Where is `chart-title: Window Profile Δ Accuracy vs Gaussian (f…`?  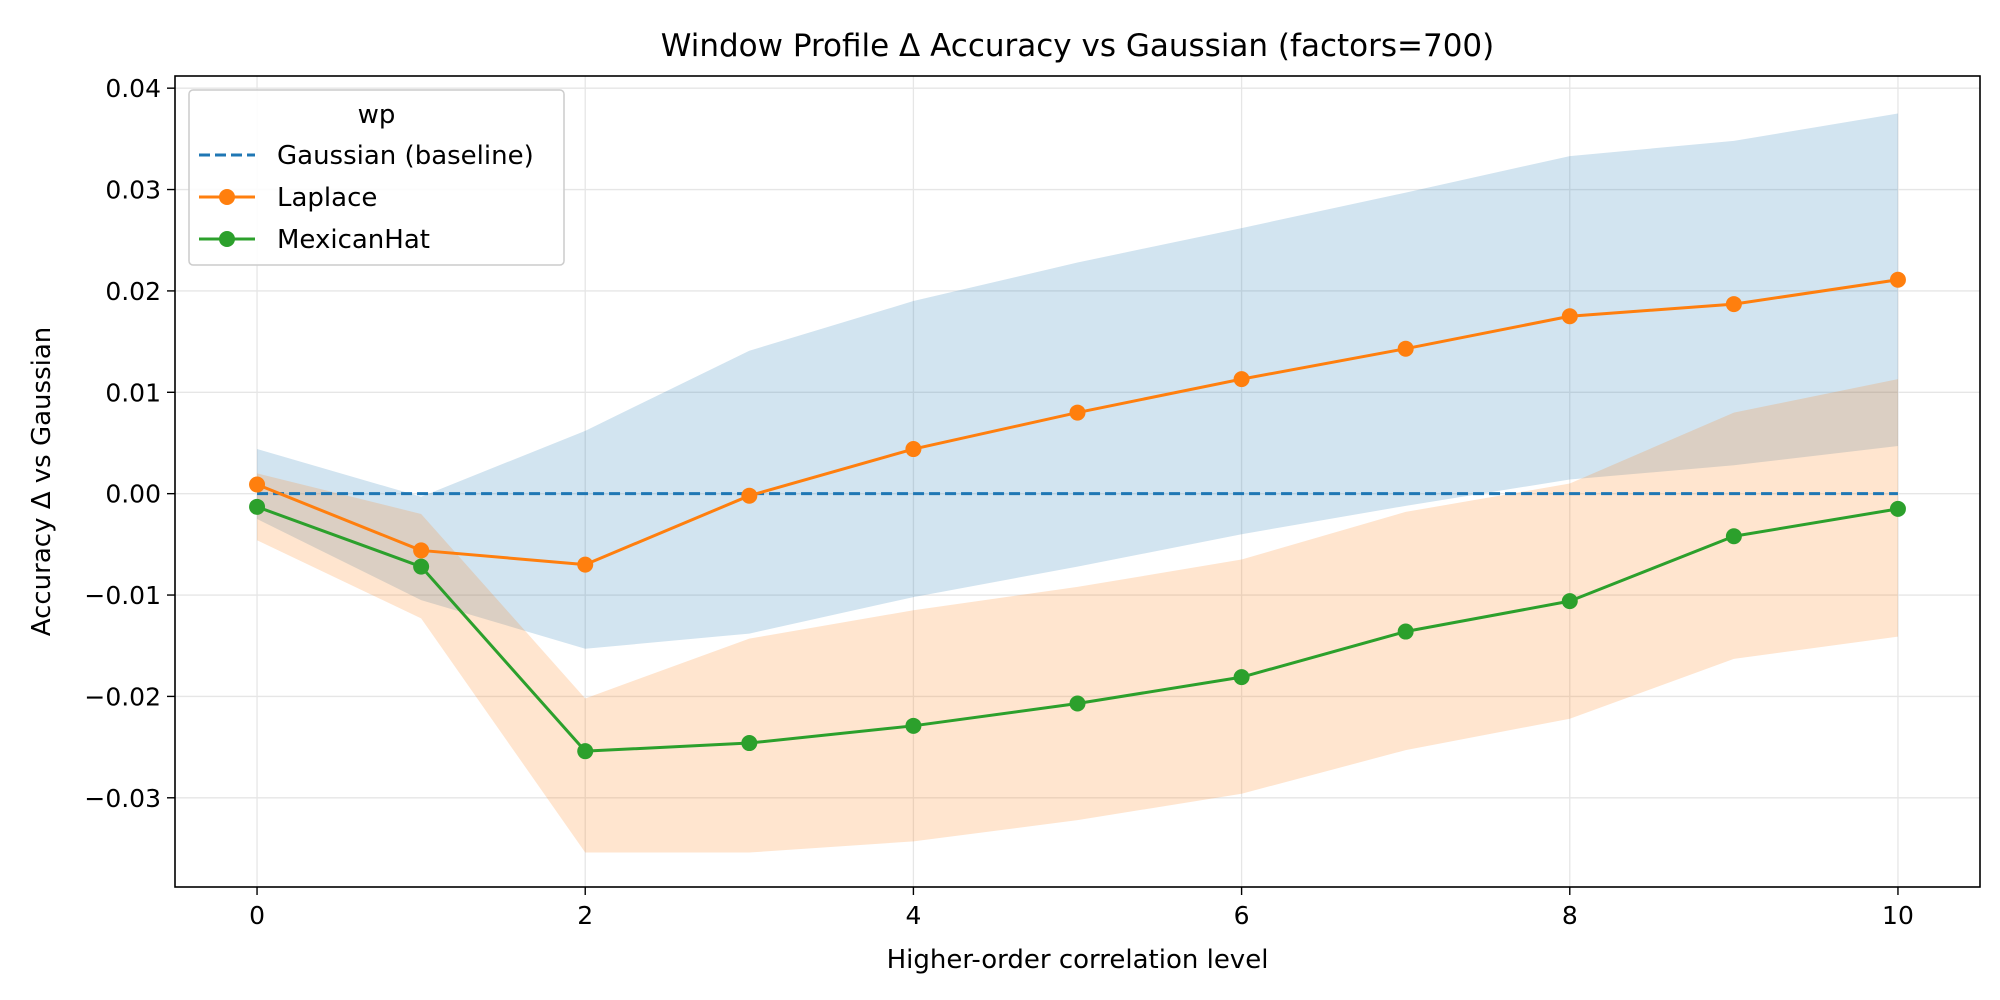
chart-title: Window Profile Δ Accuracy vs Gaussian (f… is located at coordinates (1078, 46).